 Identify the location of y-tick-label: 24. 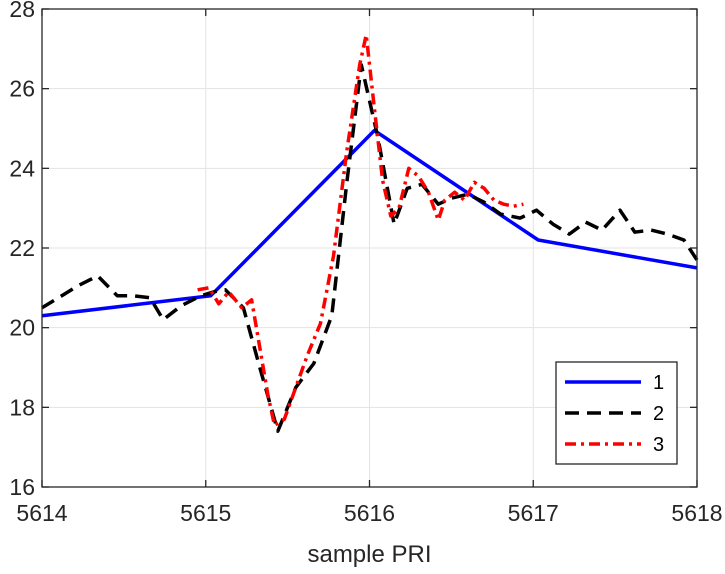
(22, 168).